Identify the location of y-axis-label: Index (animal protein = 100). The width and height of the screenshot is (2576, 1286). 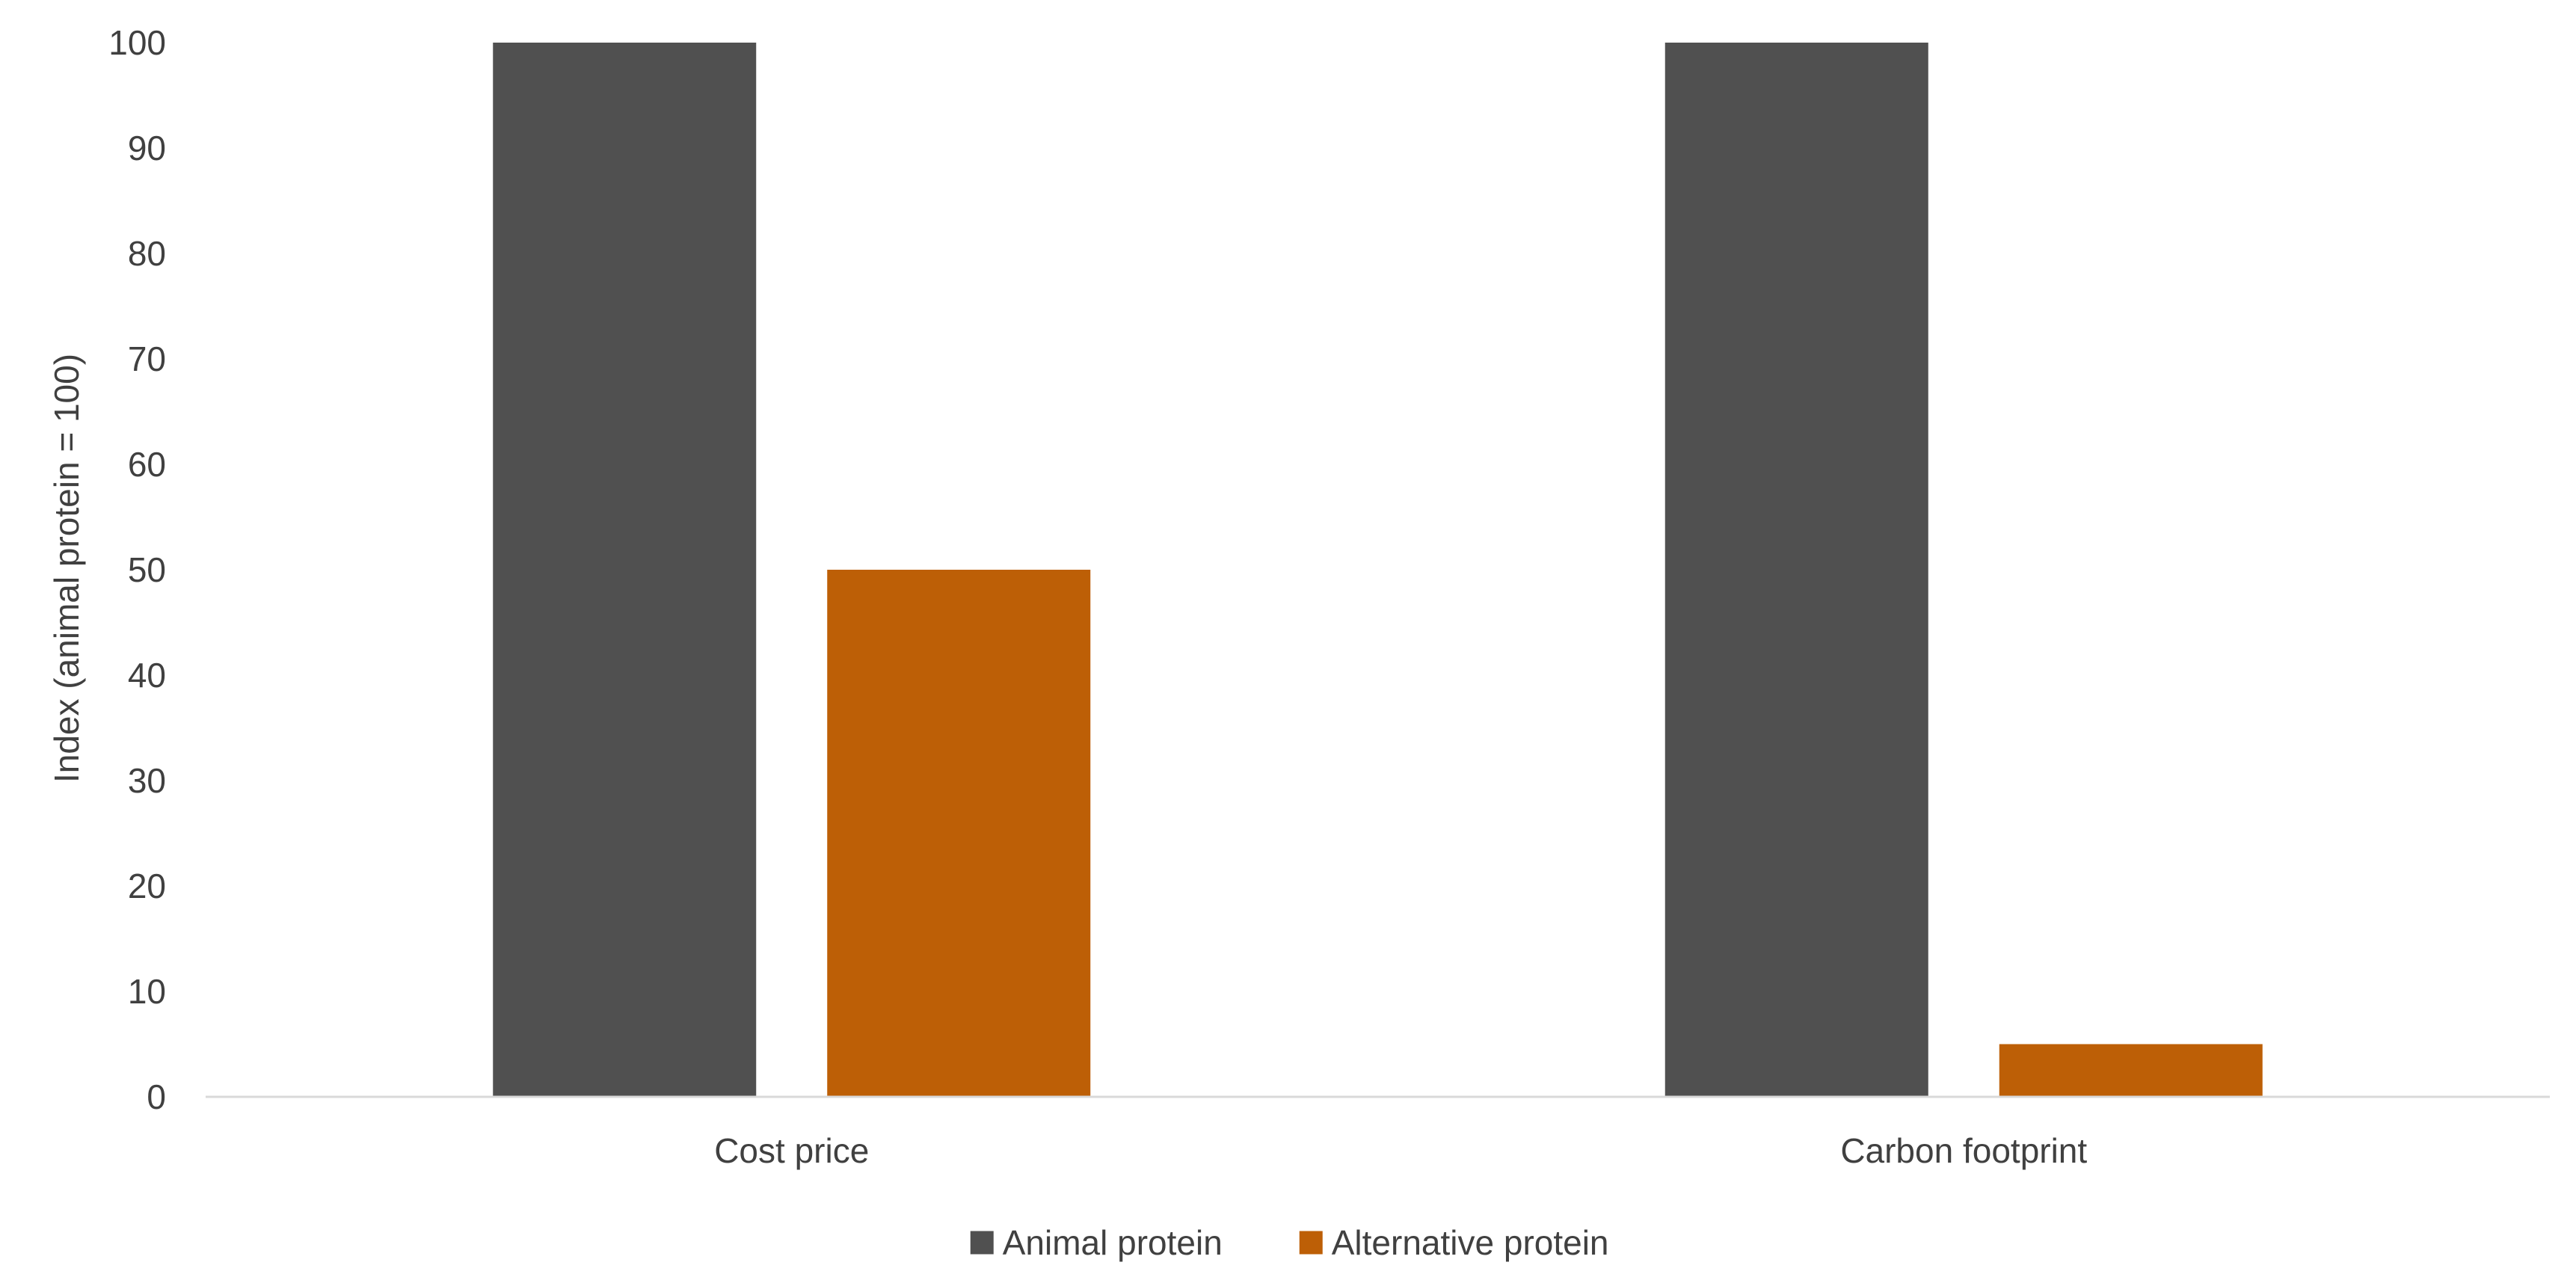
(66, 568).